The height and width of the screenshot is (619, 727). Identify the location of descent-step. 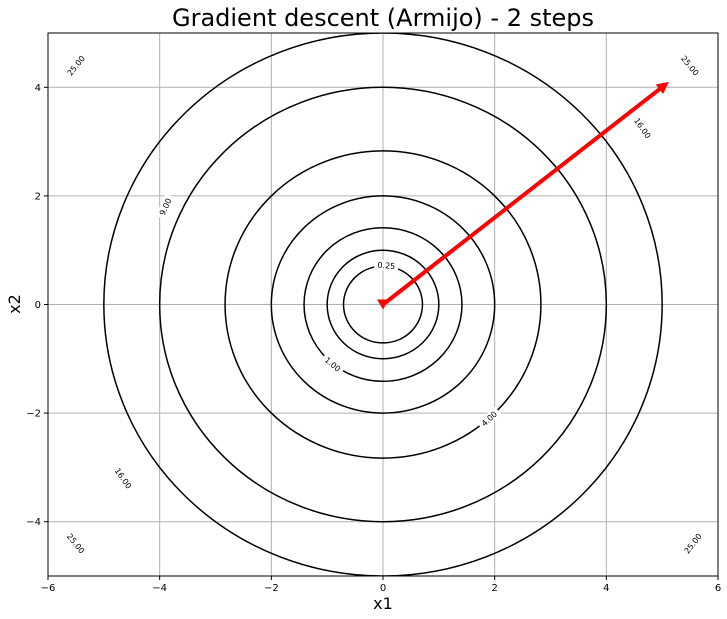
(522, 196).